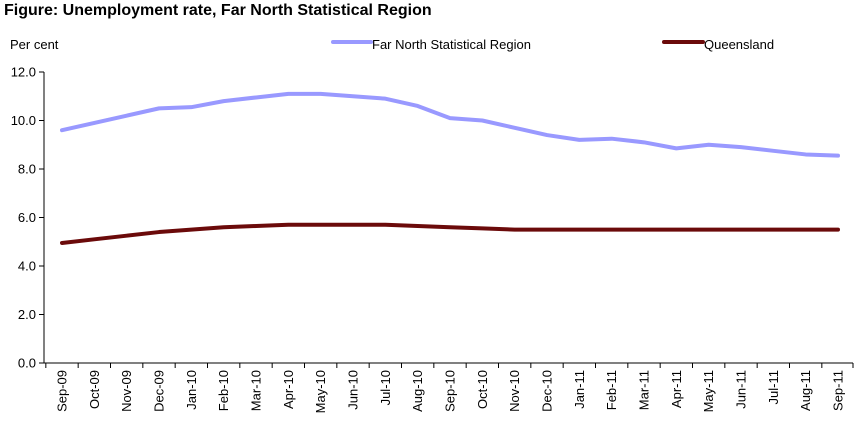  What do you see at coordinates (126, 391) in the screenshot?
I see `x-tick-label: Nov-09` at bounding box center [126, 391].